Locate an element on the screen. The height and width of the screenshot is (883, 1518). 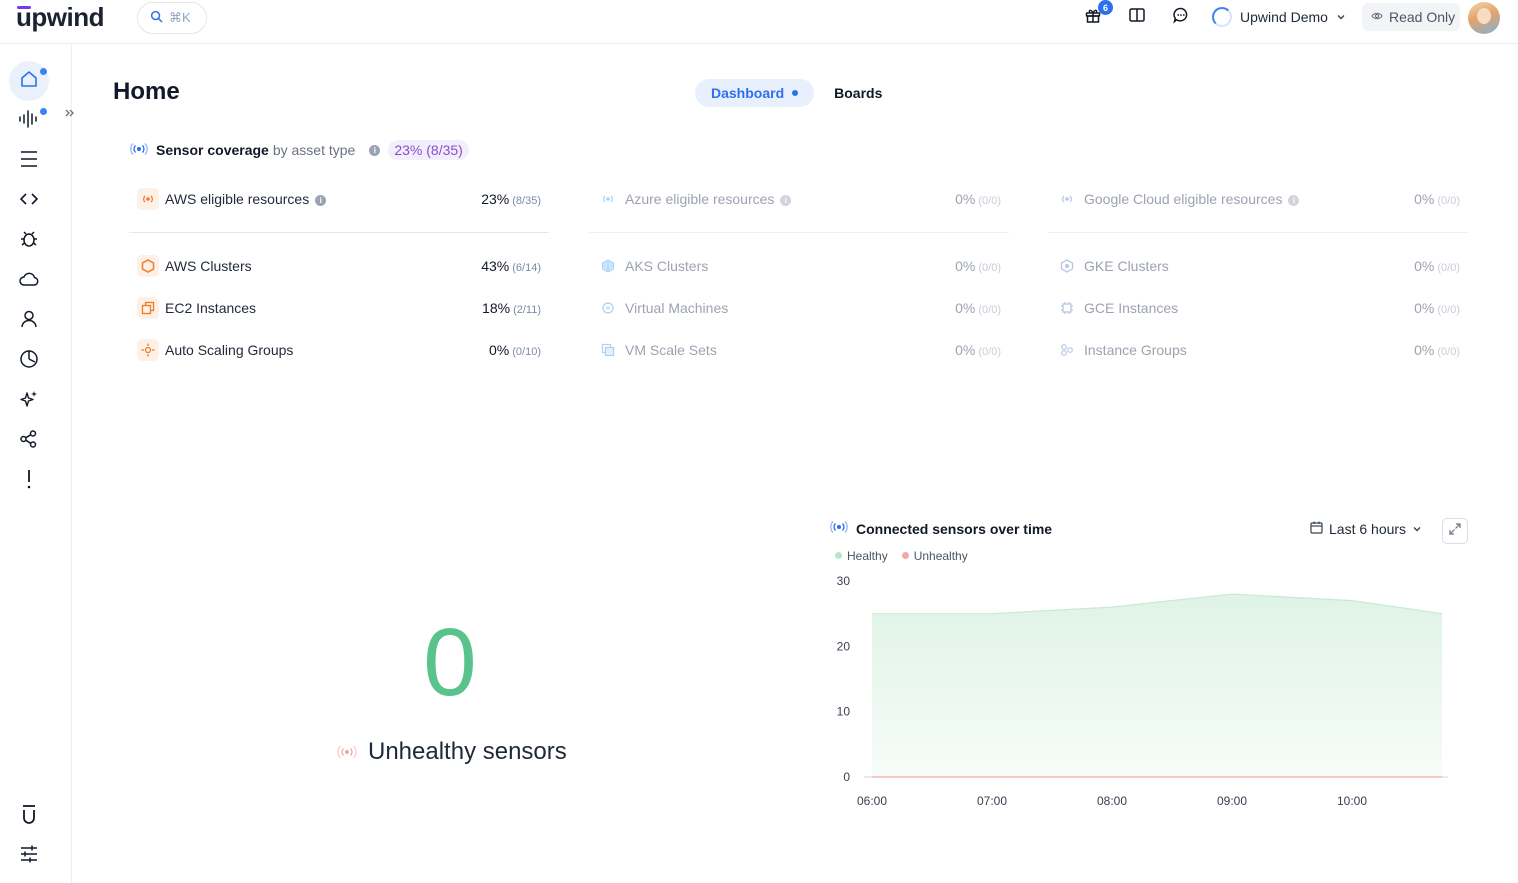
instance-groups-pct: 0% is located at coordinates (1424, 350).